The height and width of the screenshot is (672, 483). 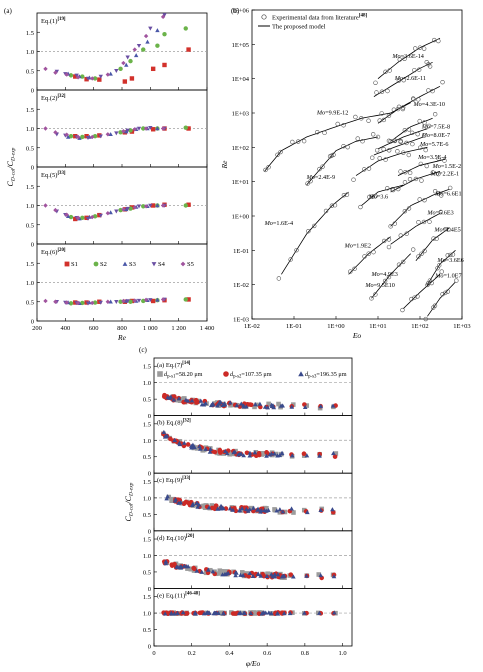 I want to click on svg-text: CD-cal/CD-exp, so click(x=11, y=166).